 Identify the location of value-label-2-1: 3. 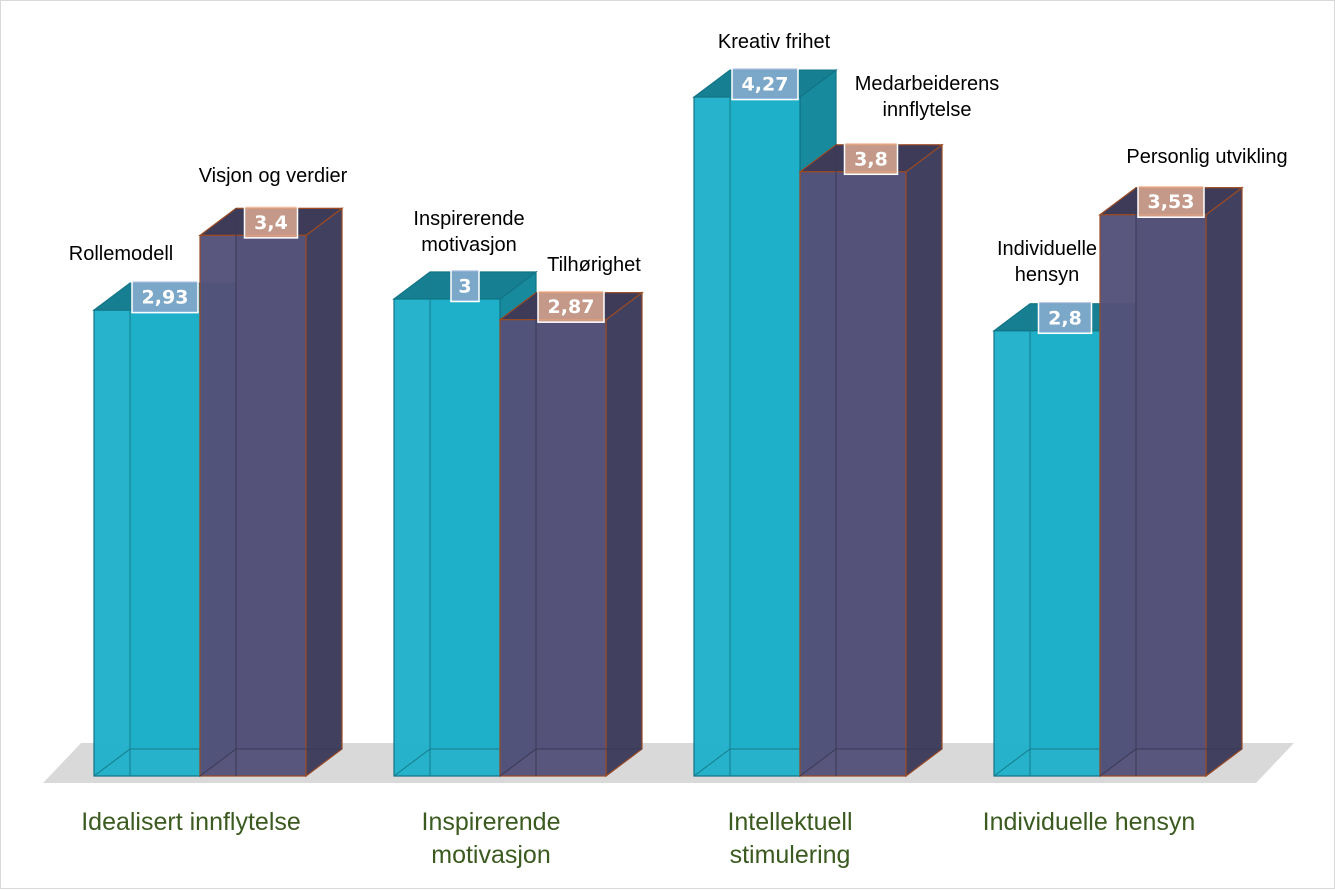
(465, 285).